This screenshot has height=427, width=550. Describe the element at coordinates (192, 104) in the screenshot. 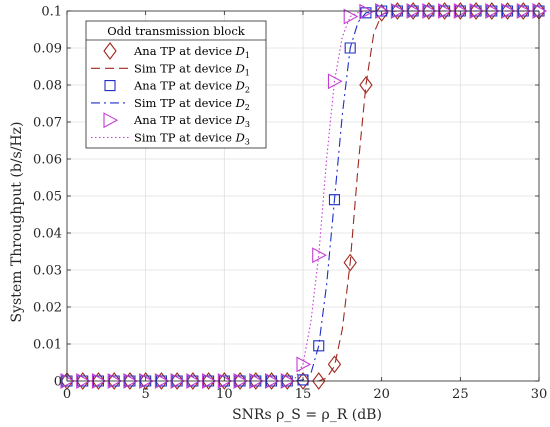

I see `legend-label-sim-tp-at-device-d2: Sim TP at device D2` at that location.